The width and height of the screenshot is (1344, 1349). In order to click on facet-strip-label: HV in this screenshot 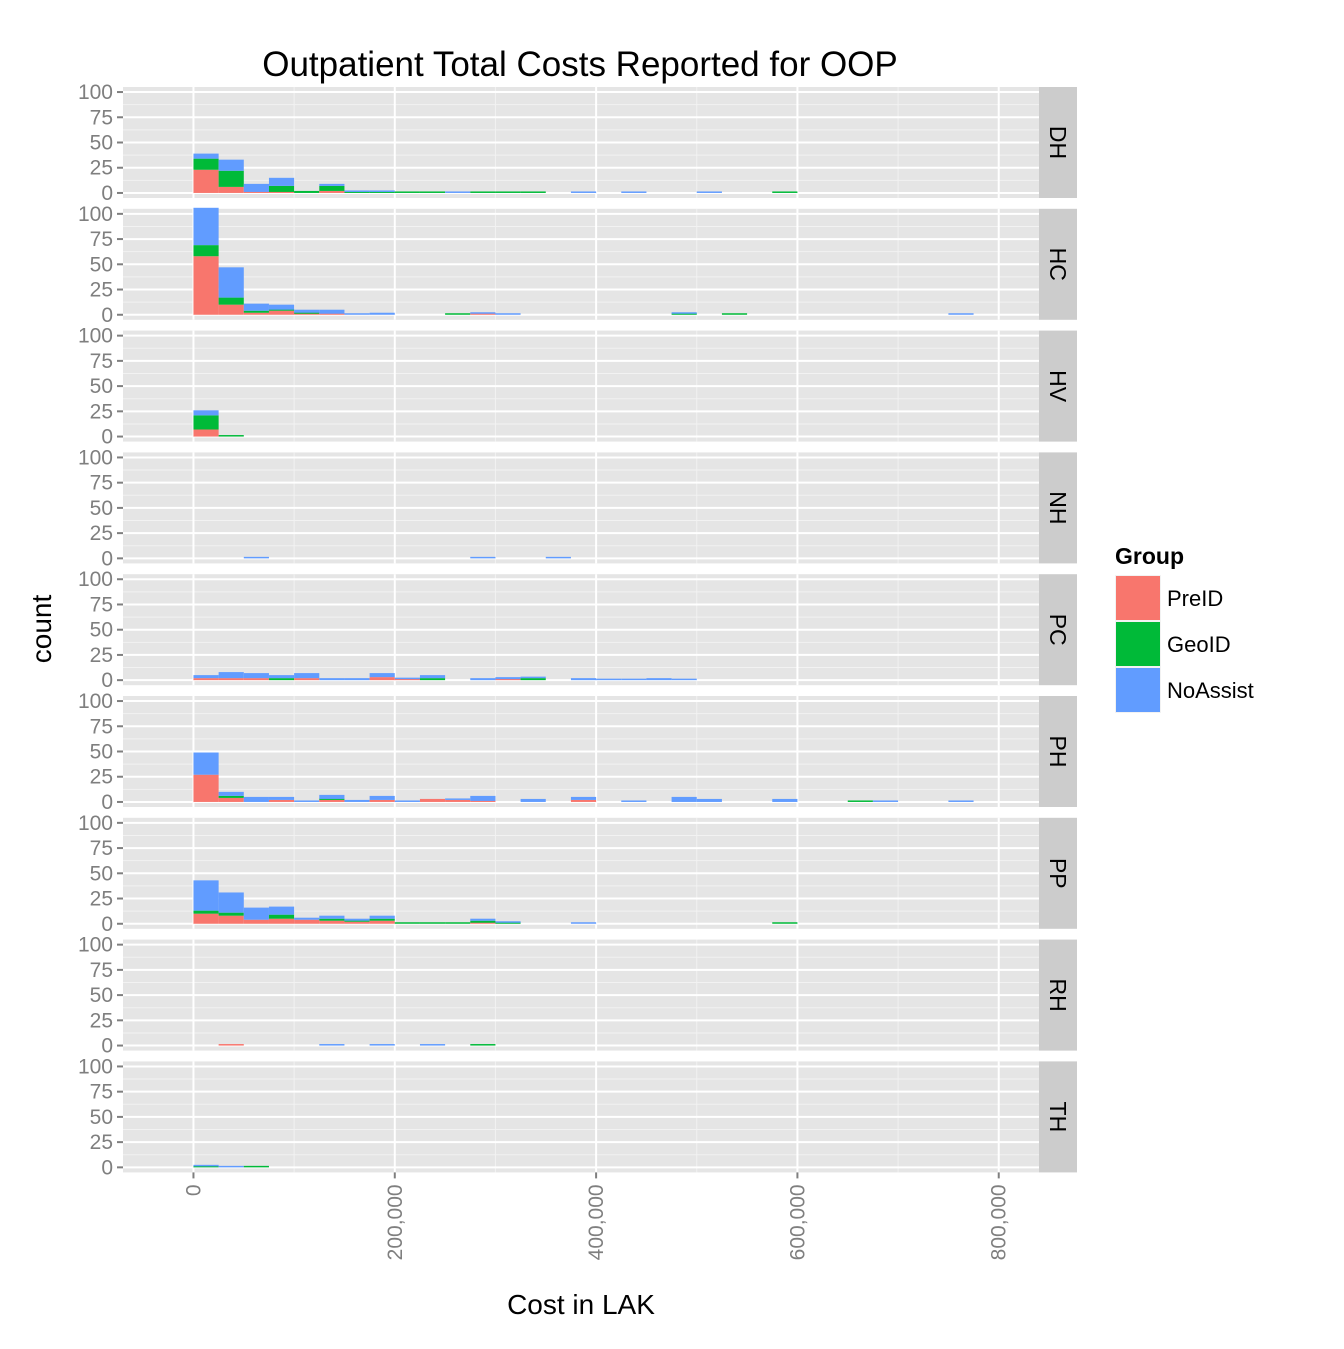, I will do `click(1058, 386)`.